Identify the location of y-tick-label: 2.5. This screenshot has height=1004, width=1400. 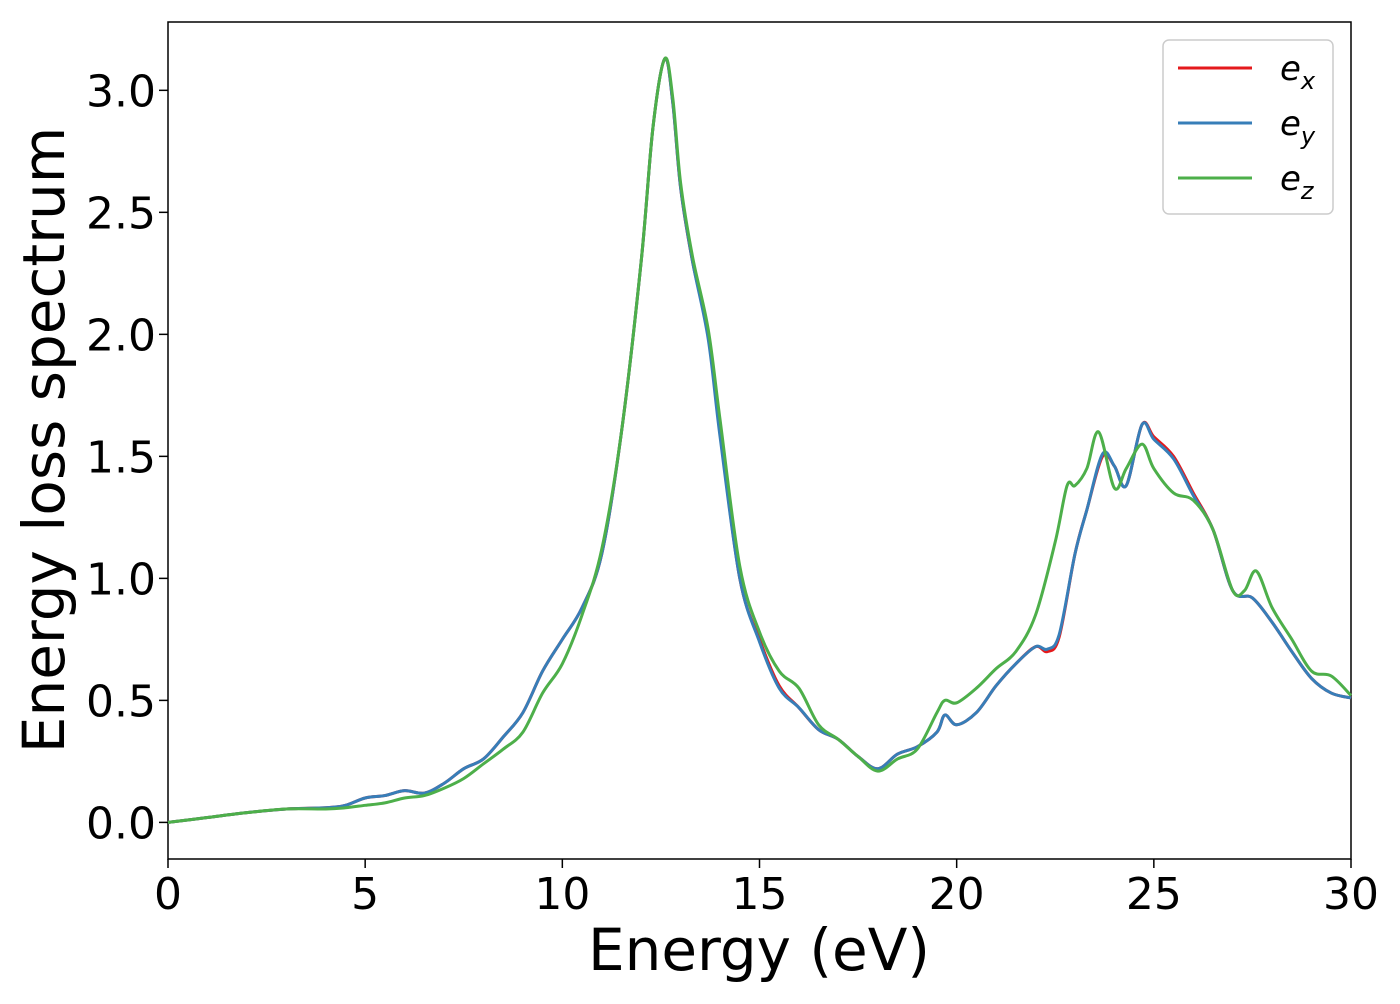
(121, 213).